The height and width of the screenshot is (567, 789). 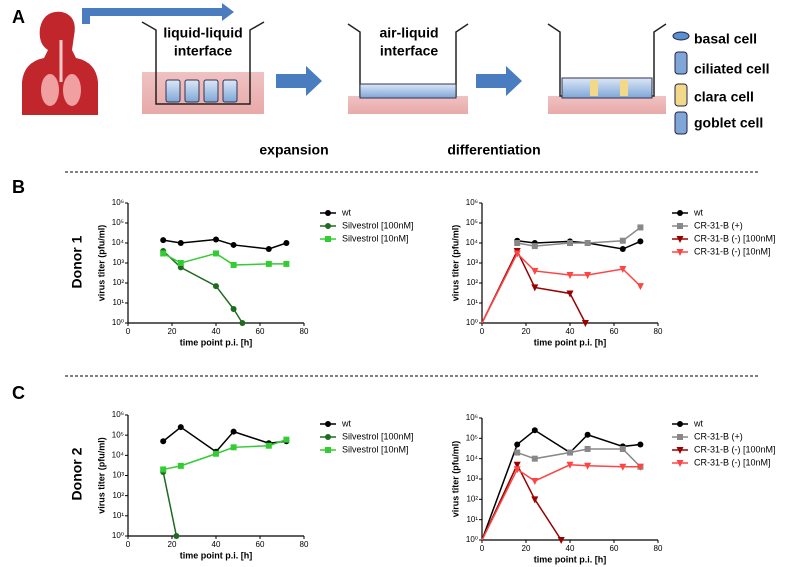 What do you see at coordinates (725, 39) in the screenshot?
I see `cell-type-label: basal cell` at bounding box center [725, 39].